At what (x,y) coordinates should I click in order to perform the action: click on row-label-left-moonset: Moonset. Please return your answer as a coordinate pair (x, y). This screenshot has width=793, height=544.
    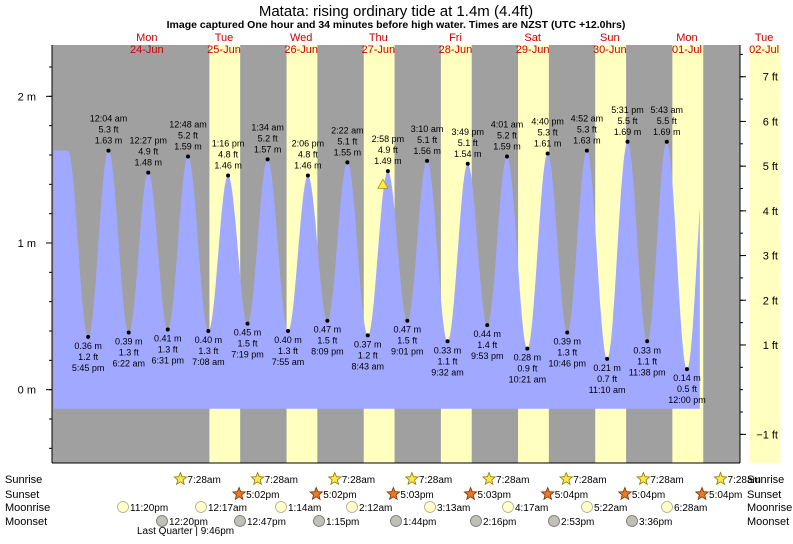
    Looking at the image, I should click on (26, 522).